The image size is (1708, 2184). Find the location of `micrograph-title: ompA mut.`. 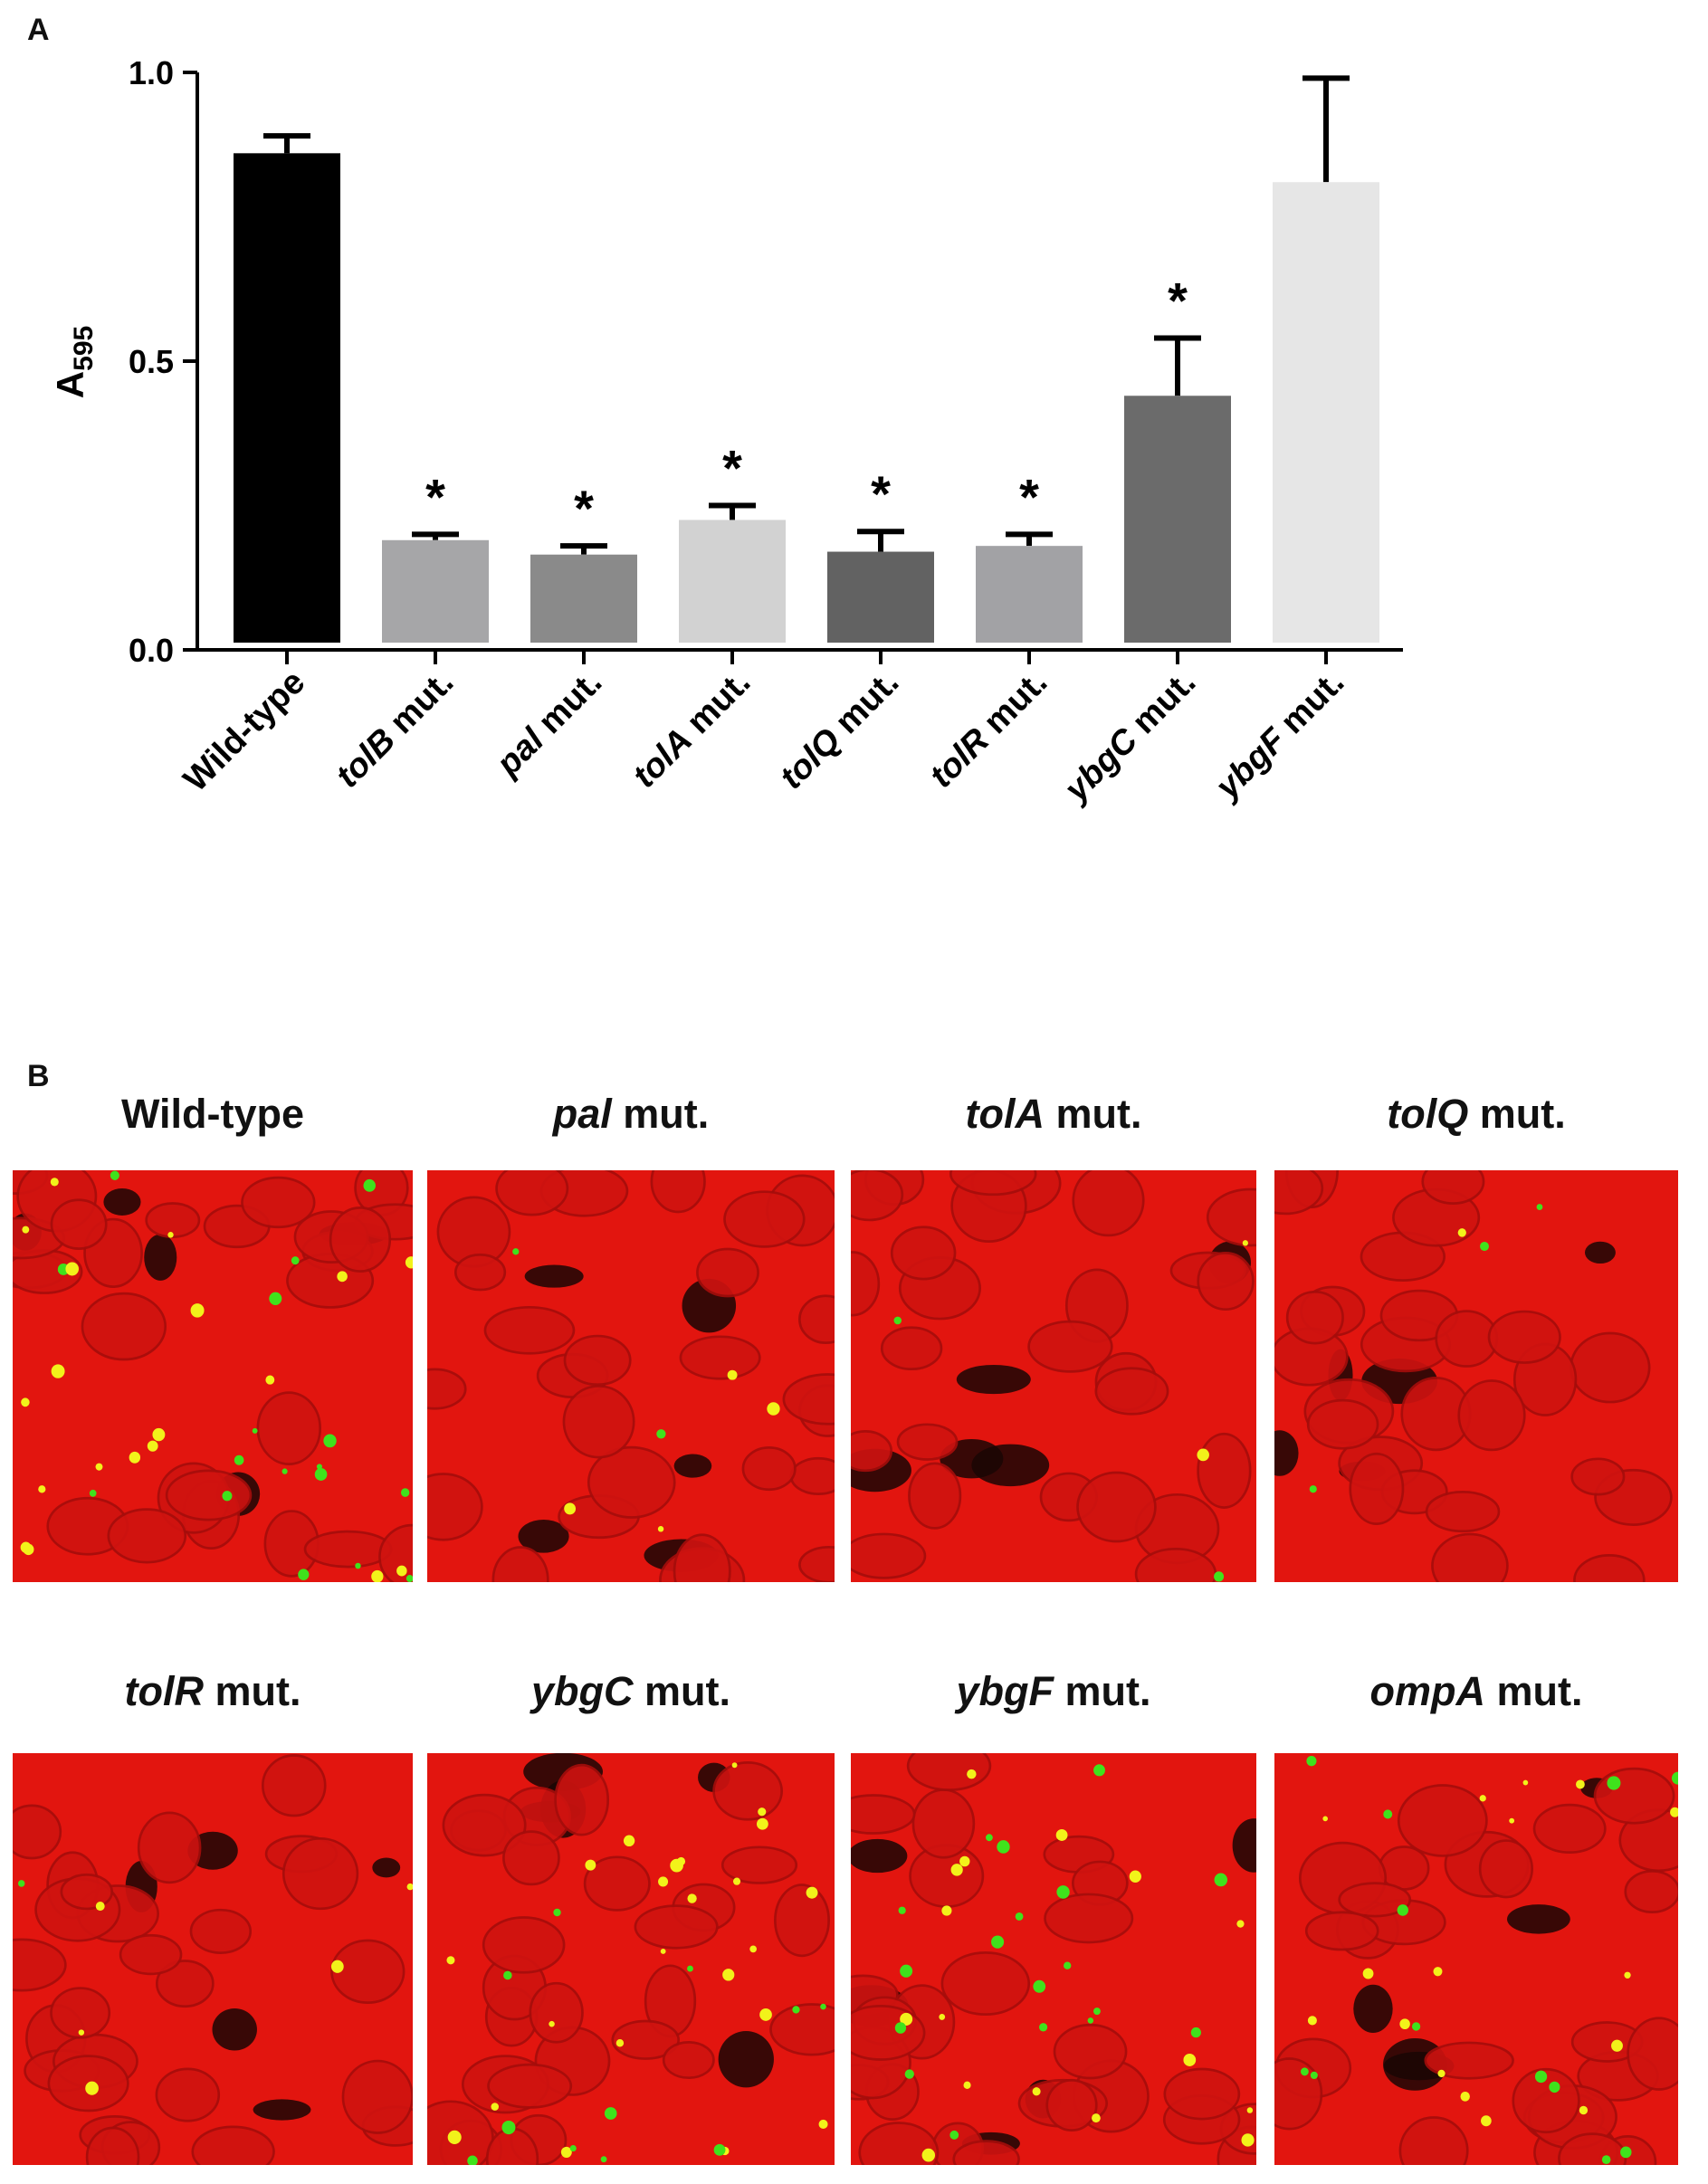

micrograph-title: ompA mut. is located at coordinates (1476, 1691).